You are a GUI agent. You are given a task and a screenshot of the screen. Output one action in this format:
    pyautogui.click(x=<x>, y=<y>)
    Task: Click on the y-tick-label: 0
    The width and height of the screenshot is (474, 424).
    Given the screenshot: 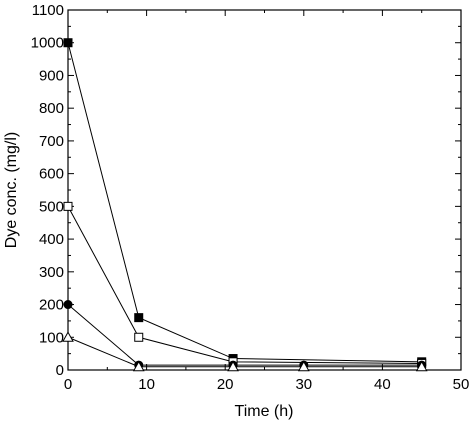 What is the action you would take?
    pyautogui.click(x=60, y=370)
    